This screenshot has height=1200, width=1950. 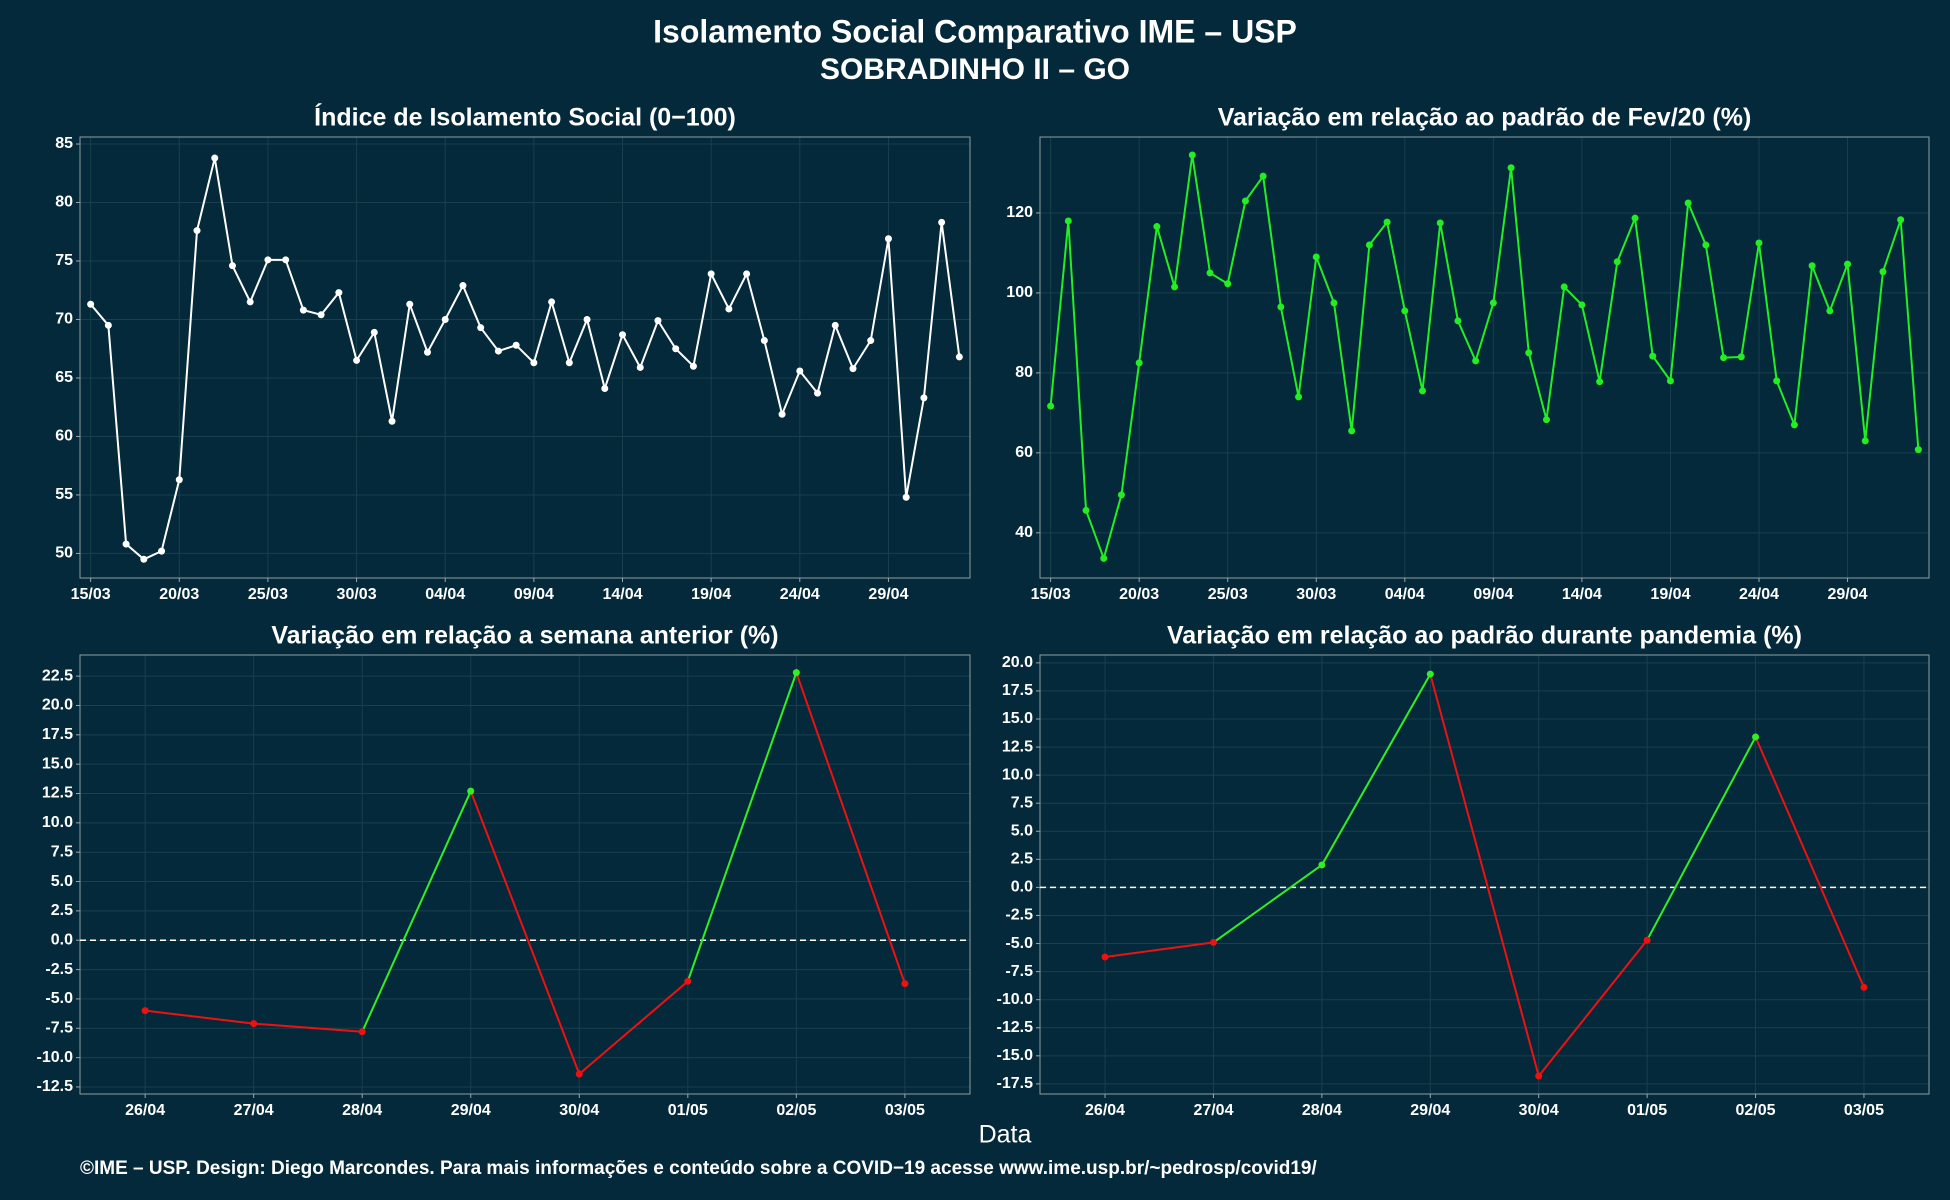 What do you see at coordinates (57, 822) in the screenshot?
I see `y-tick-label: 10.0` at bounding box center [57, 822].